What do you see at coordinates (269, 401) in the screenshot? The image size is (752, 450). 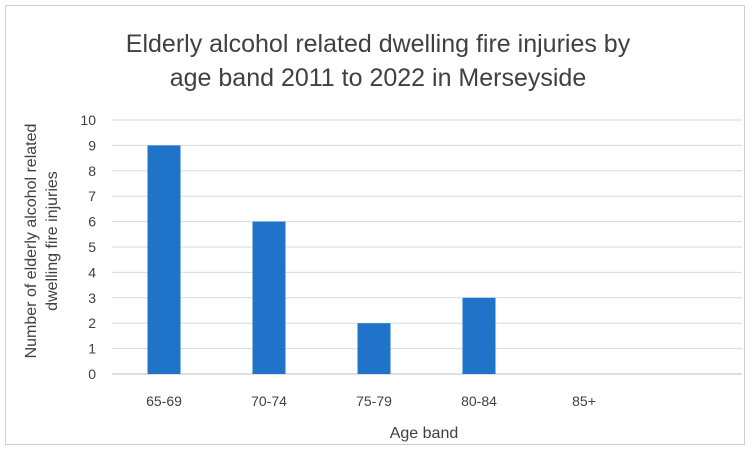 I see `x-tick-label: 70-74` at bounding box center [269, 401].